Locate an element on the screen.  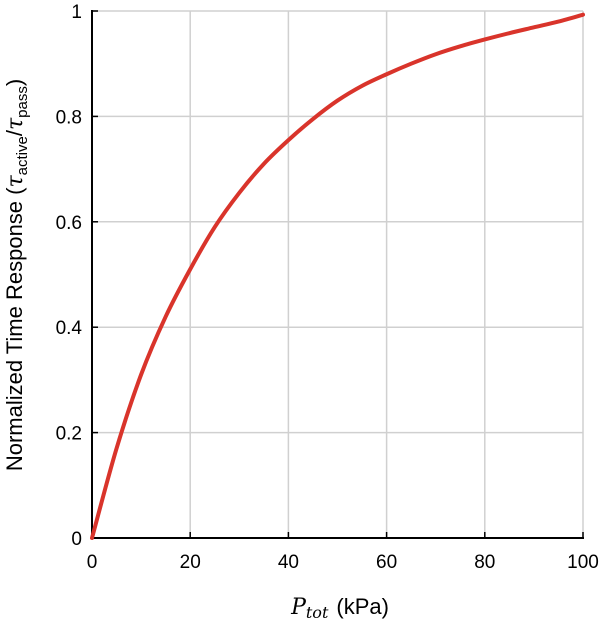
x-axis-label: Ptot (kPa) is located at coordinates (339, 608).